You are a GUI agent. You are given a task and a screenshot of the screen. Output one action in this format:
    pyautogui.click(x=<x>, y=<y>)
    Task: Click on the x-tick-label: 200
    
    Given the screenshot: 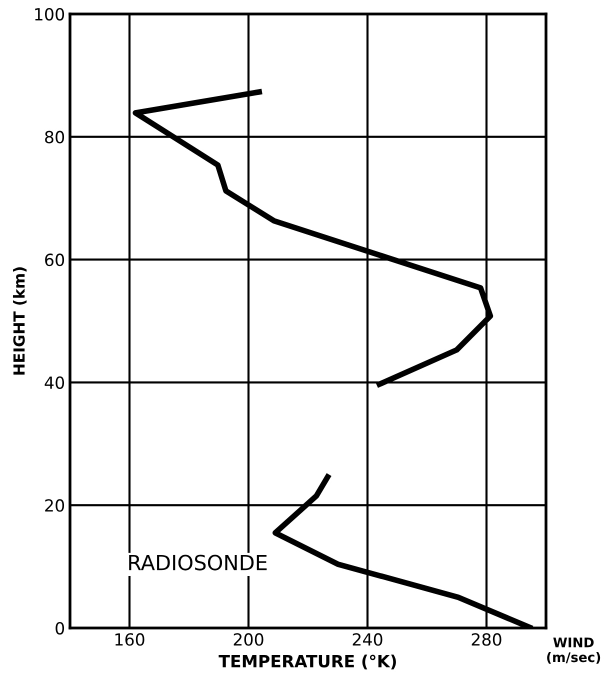 What is the action you would take?
    pyautogui.click(x=249, y=639)
    